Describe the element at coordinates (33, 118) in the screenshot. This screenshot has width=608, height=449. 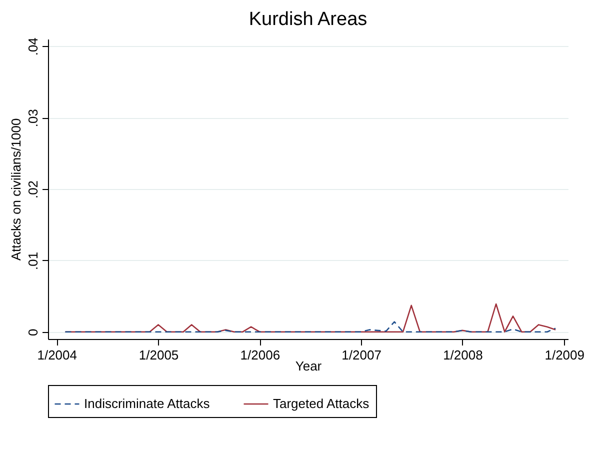
I see `y-tick-label: .03` at that location.